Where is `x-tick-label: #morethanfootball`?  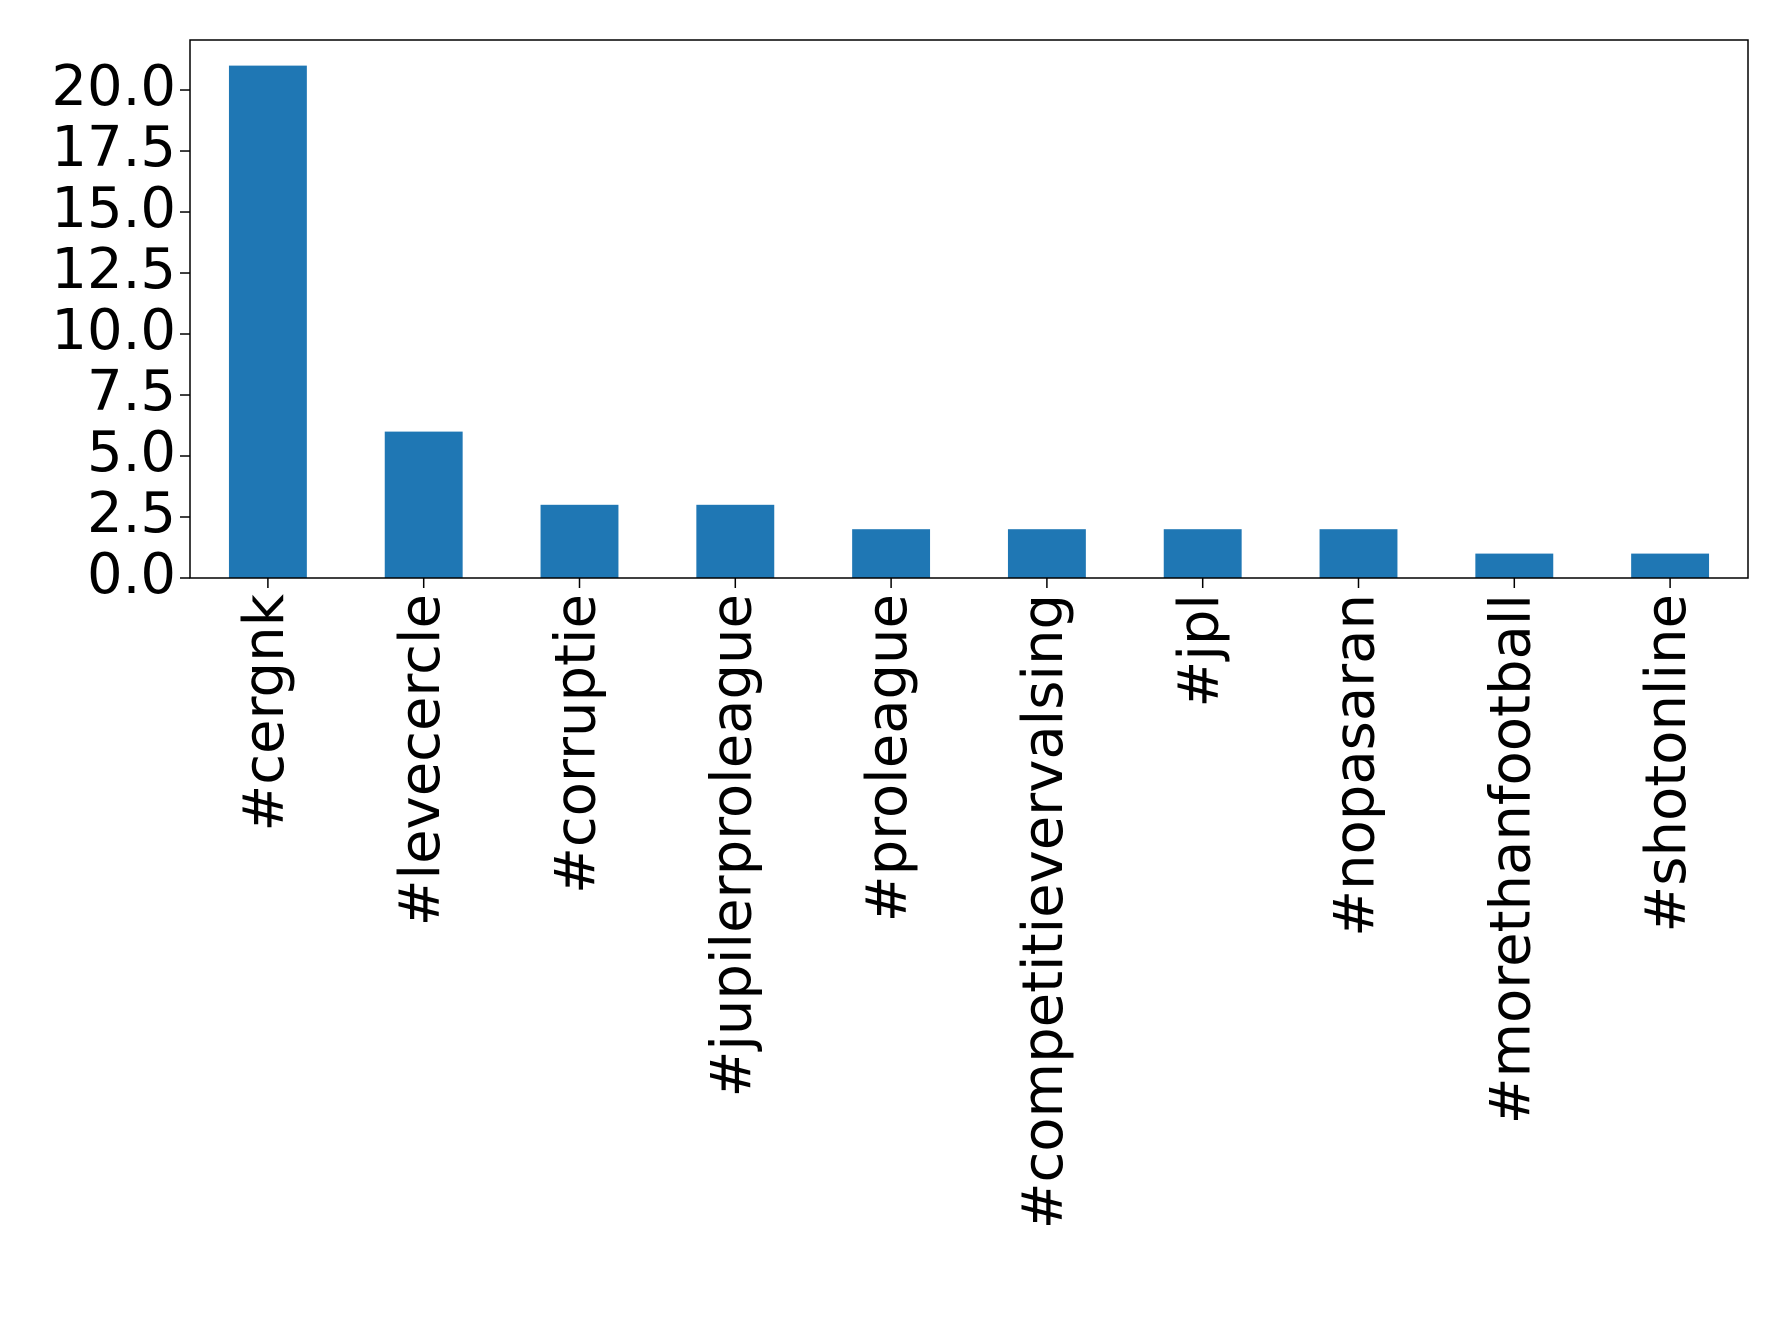 x-tick-label: #morethanfootball is located at coordinates (1510, 859).